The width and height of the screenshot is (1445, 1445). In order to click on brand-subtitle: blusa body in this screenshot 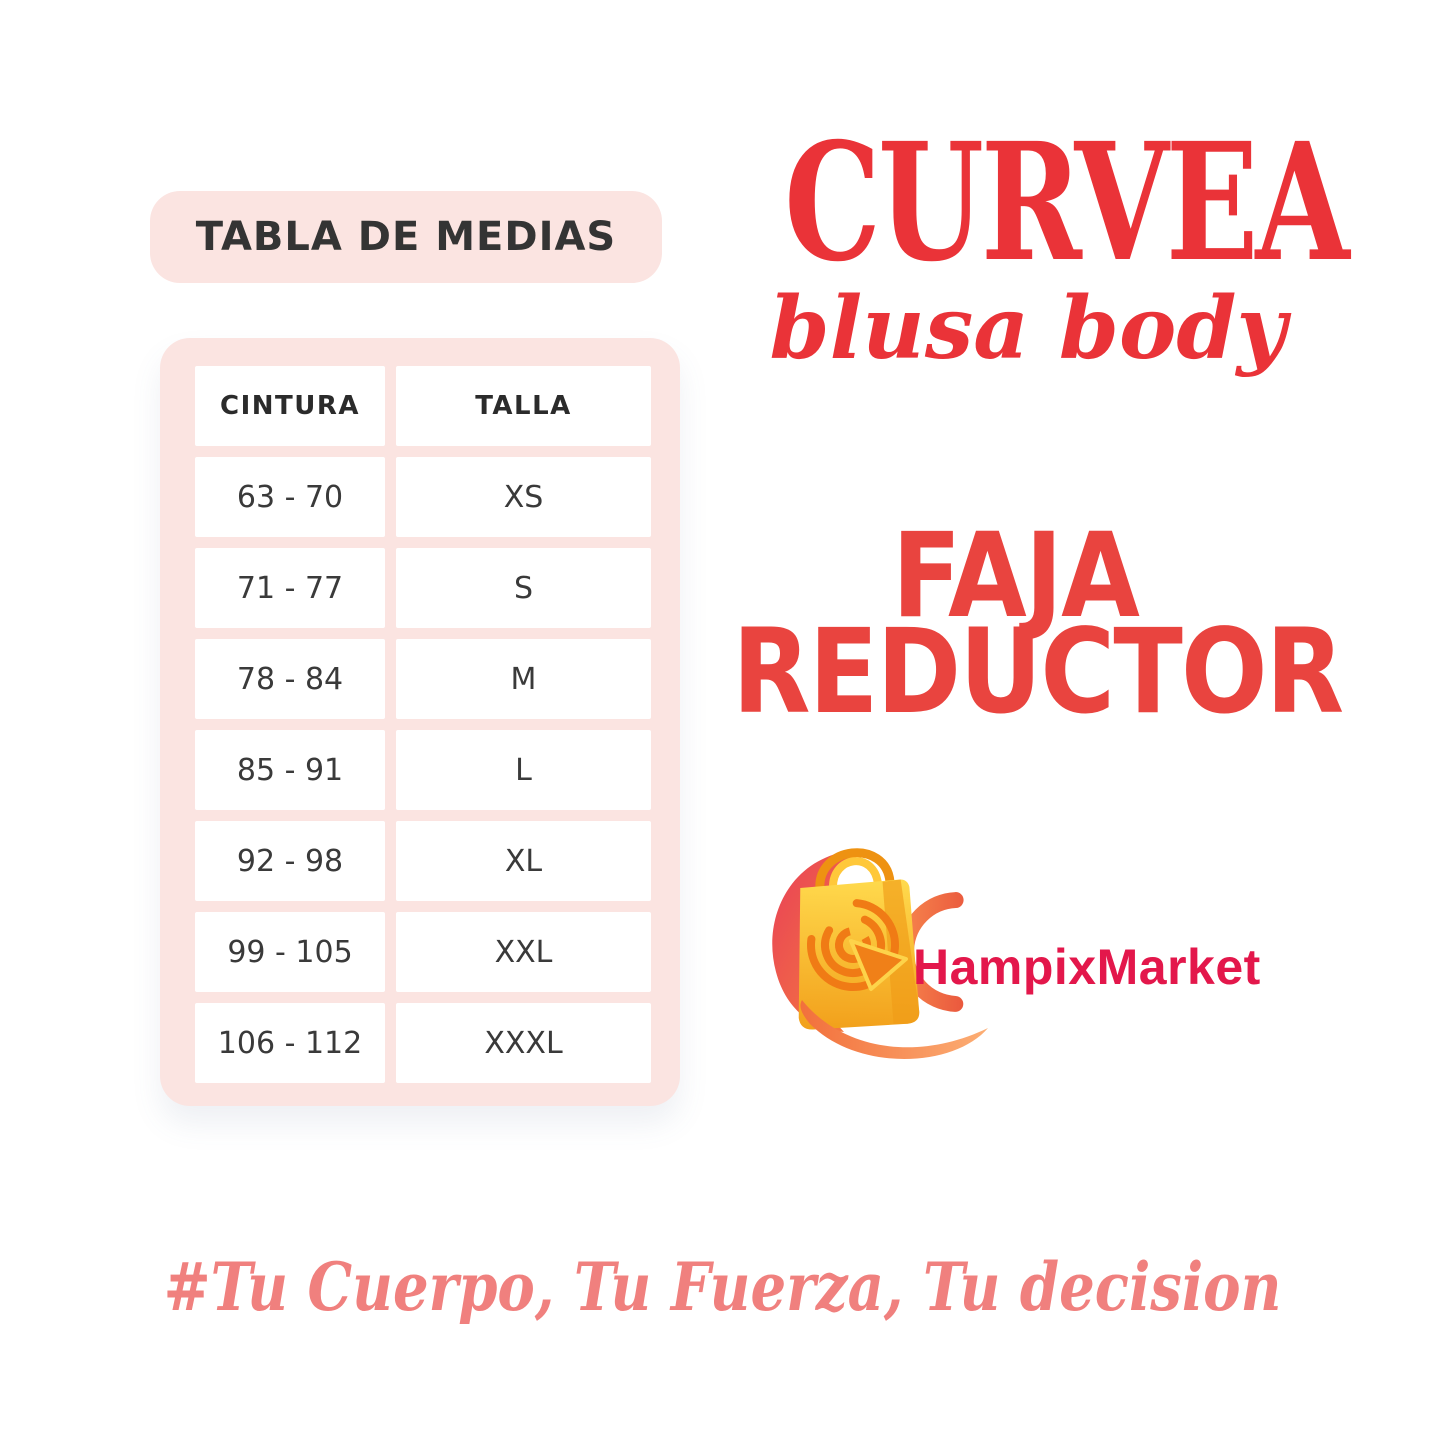, I will do `click(1028, 328)`.